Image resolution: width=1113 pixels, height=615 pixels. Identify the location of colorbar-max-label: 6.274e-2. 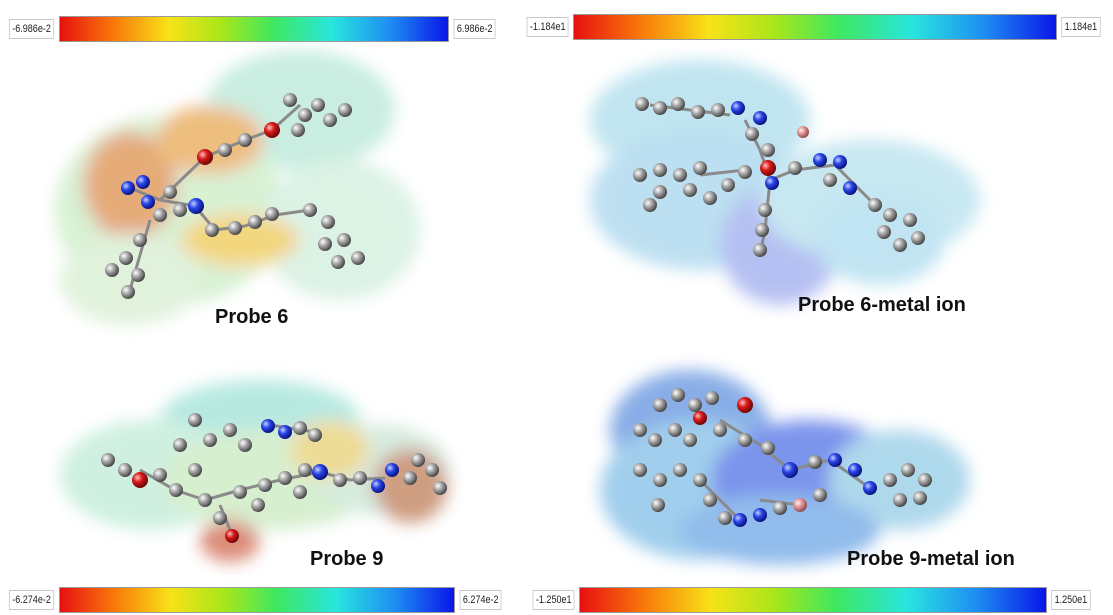
(480, 600).